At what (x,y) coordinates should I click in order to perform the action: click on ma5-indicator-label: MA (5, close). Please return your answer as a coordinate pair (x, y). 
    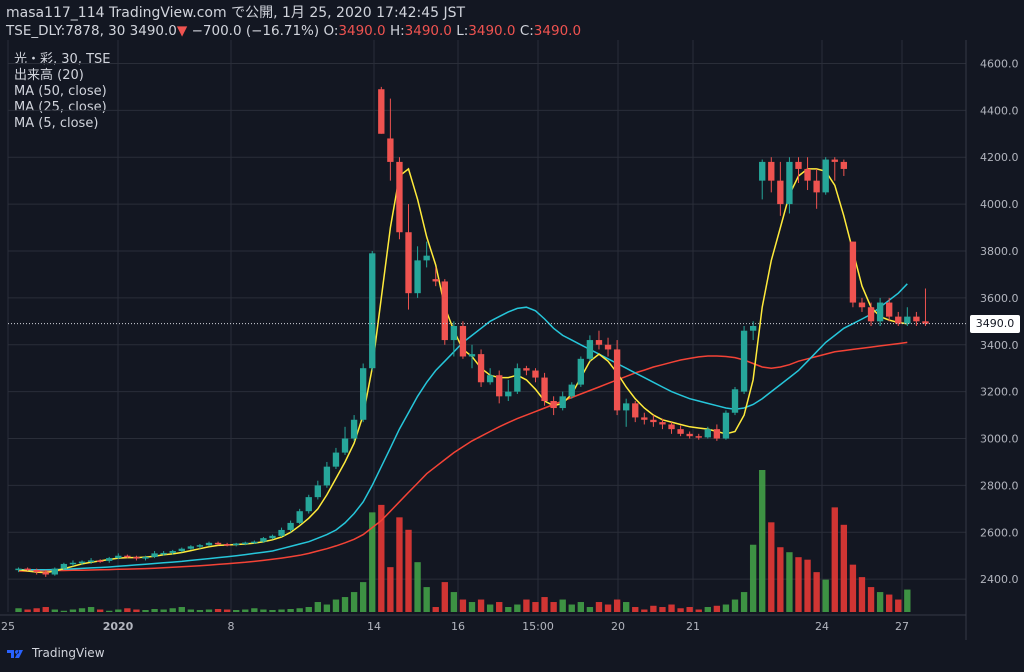
    Looking at the image, I should click on (56, 123).